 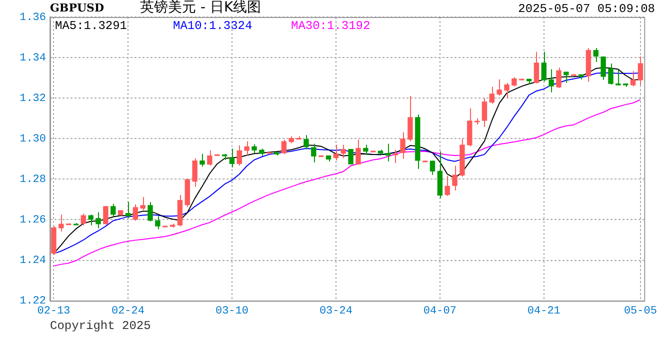 What do you see at coordinates (439, 311) in the screenshot?
I see `x-tick-label: 04-07` at bounding box center [439, 311].